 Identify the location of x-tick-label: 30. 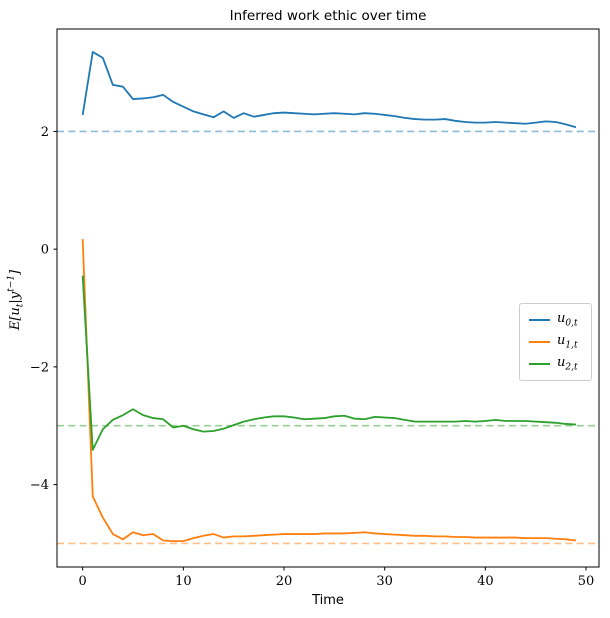
(384, 581).